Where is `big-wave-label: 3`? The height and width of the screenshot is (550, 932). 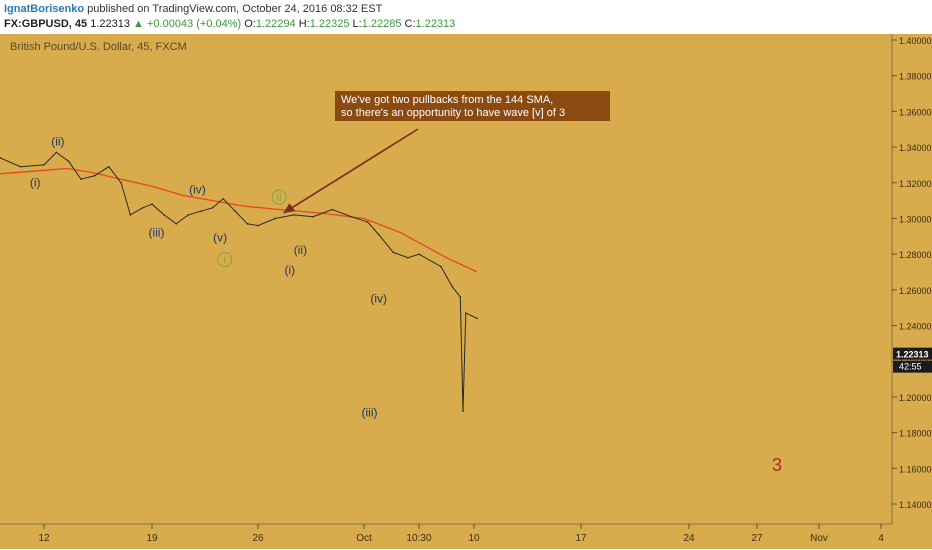 big-wave-label: 3 is located at coordinates (777, 465).